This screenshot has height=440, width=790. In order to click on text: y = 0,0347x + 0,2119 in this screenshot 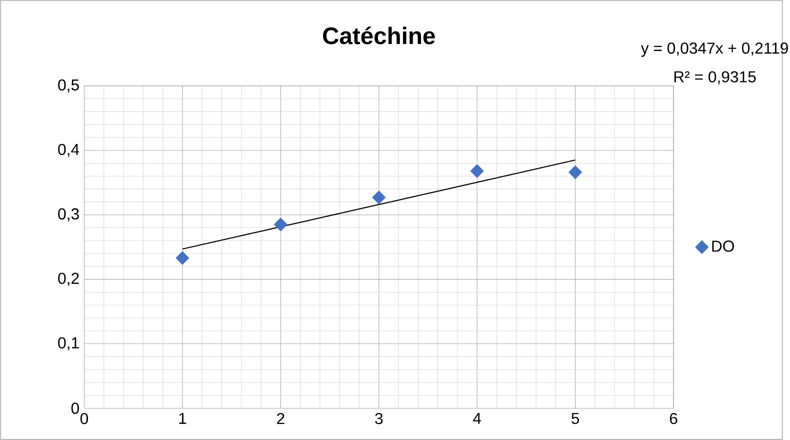, I will do `click(714, 49)`.